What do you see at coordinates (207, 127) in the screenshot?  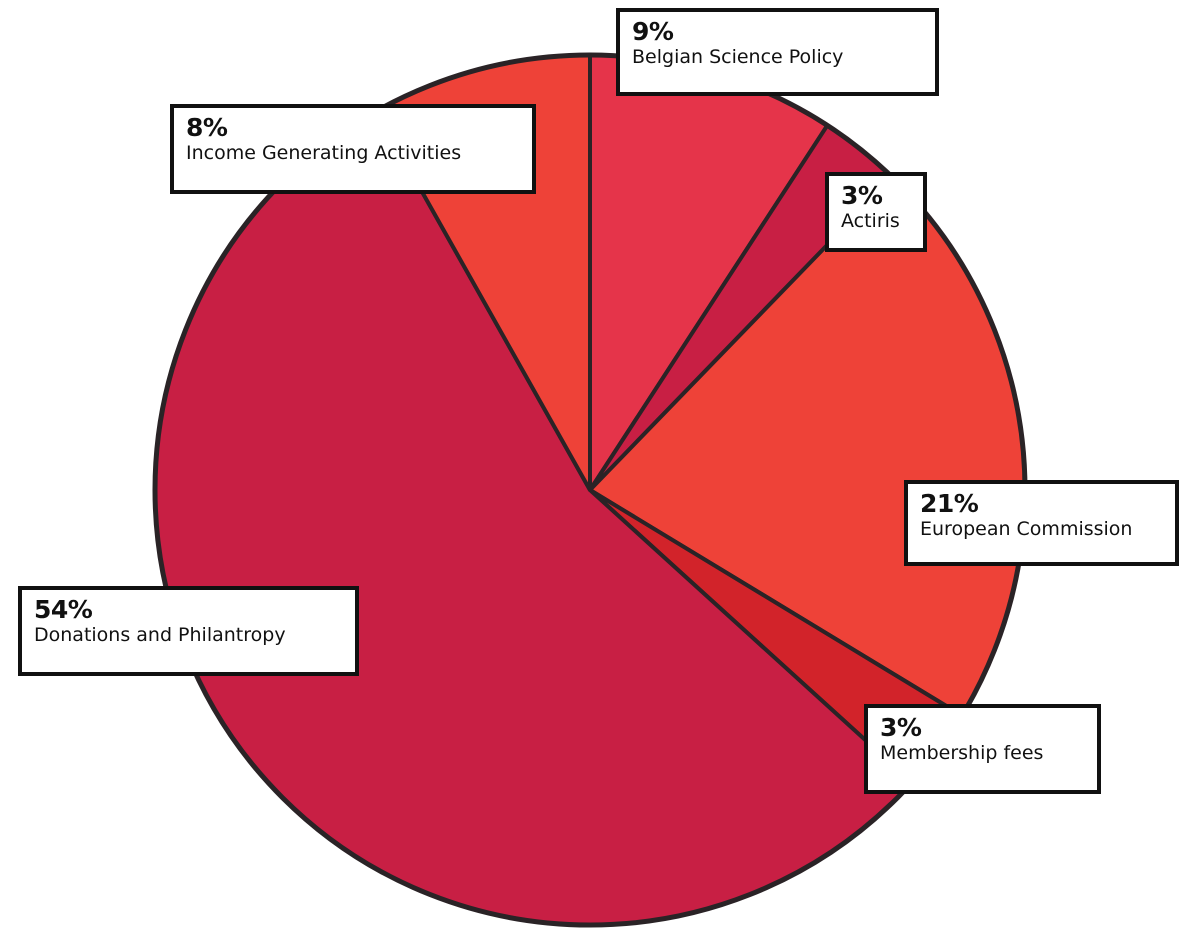 I see `slice-percent: 8%` at bounding box center [207, 127].